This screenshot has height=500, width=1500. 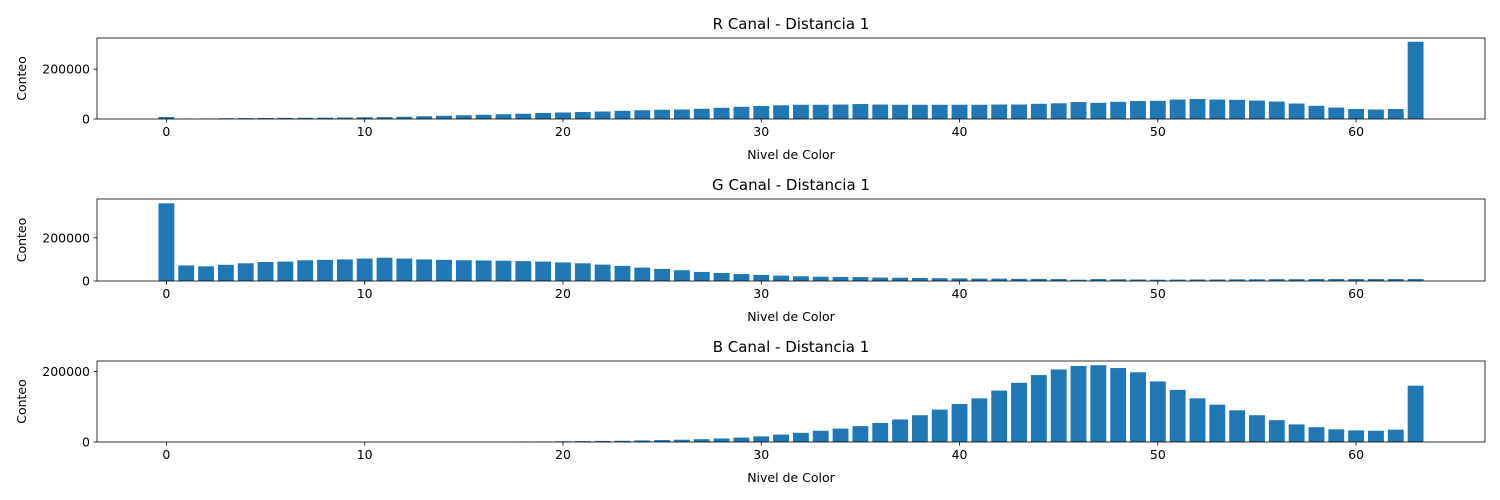 What do you see at coordinates (21, 401) in the screenshot?
I see `b-y-axis-label: Conteo` at bounding box center [21, 401].